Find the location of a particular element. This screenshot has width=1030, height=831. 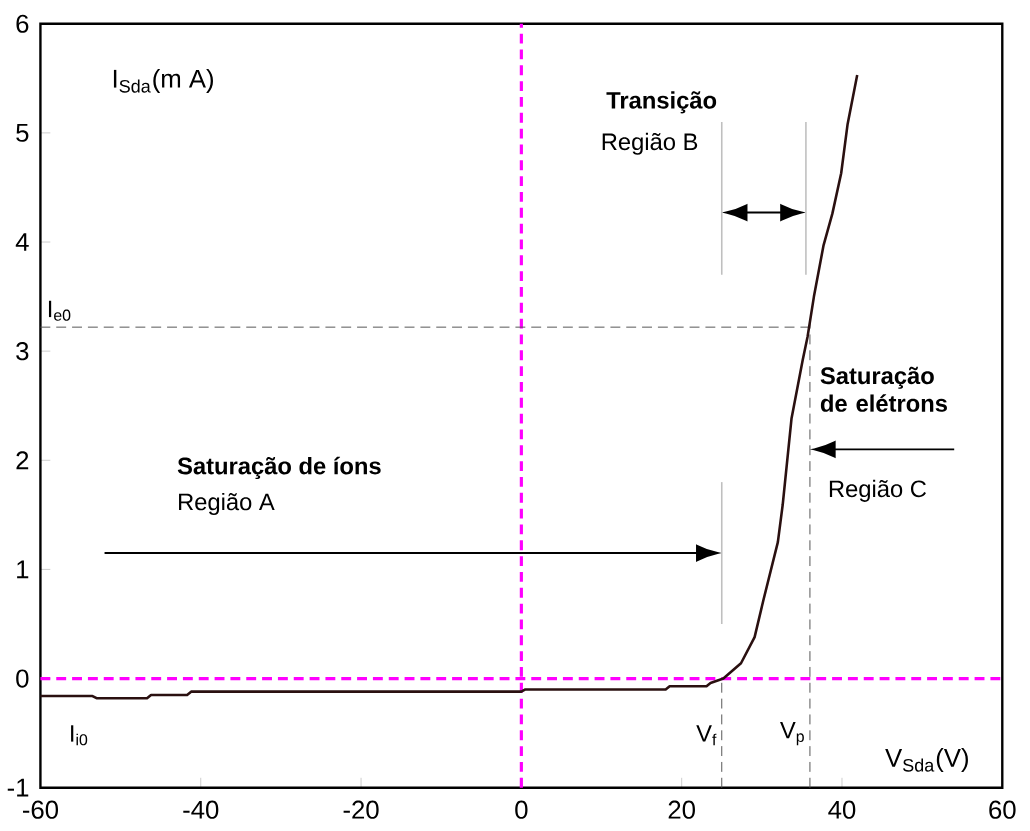

x-tick-label: 60 is located at coordinates (1002, 809).